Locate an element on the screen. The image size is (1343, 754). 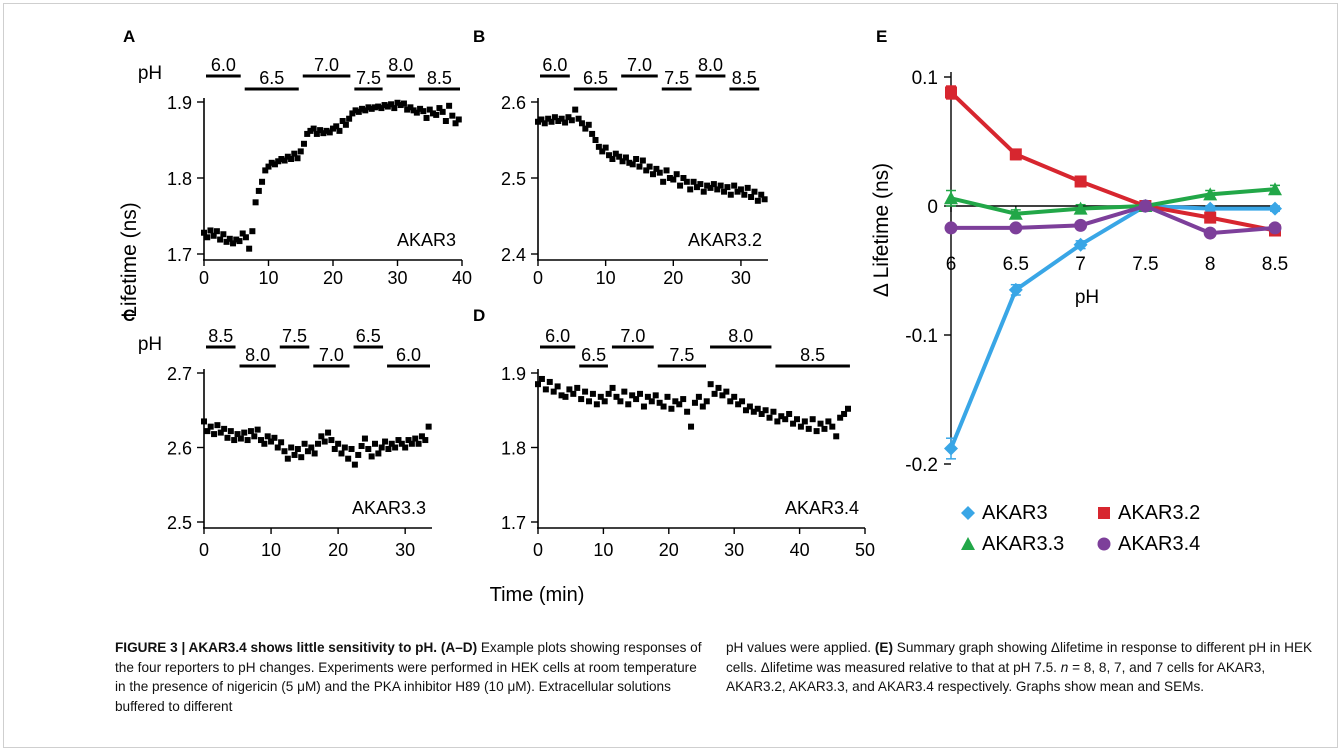
ph-segment-label: 7.0 is located at coordinates (632, 336).